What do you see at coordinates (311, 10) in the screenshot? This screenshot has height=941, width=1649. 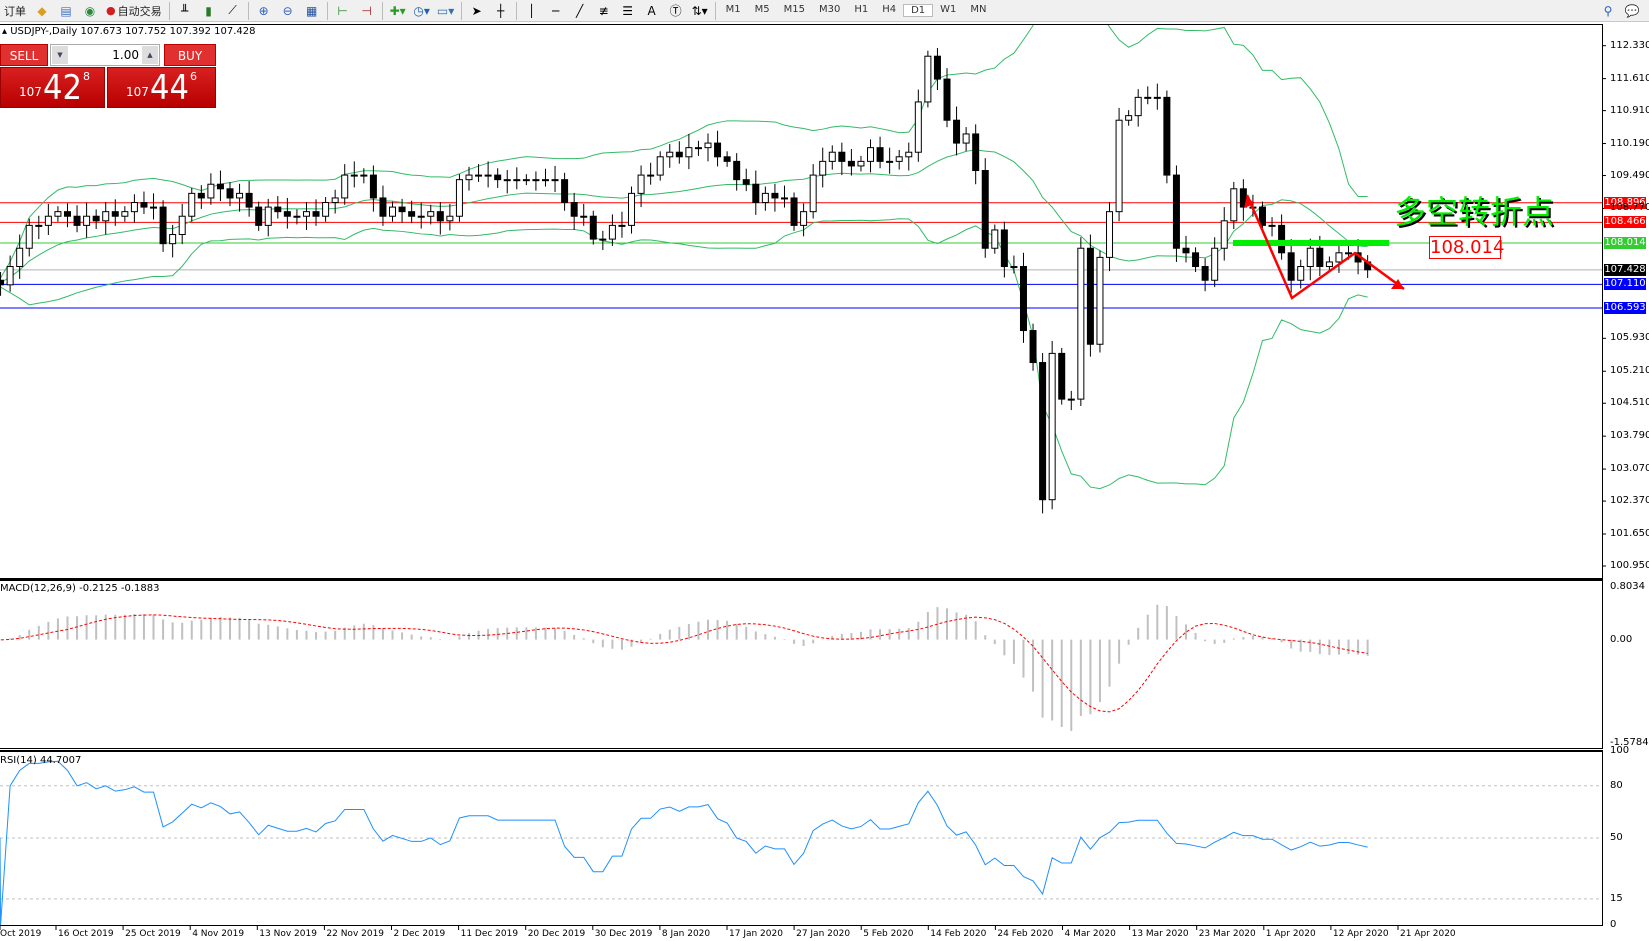 I see `tile-windows-icon: ▦` at bounding box center [311, 10].